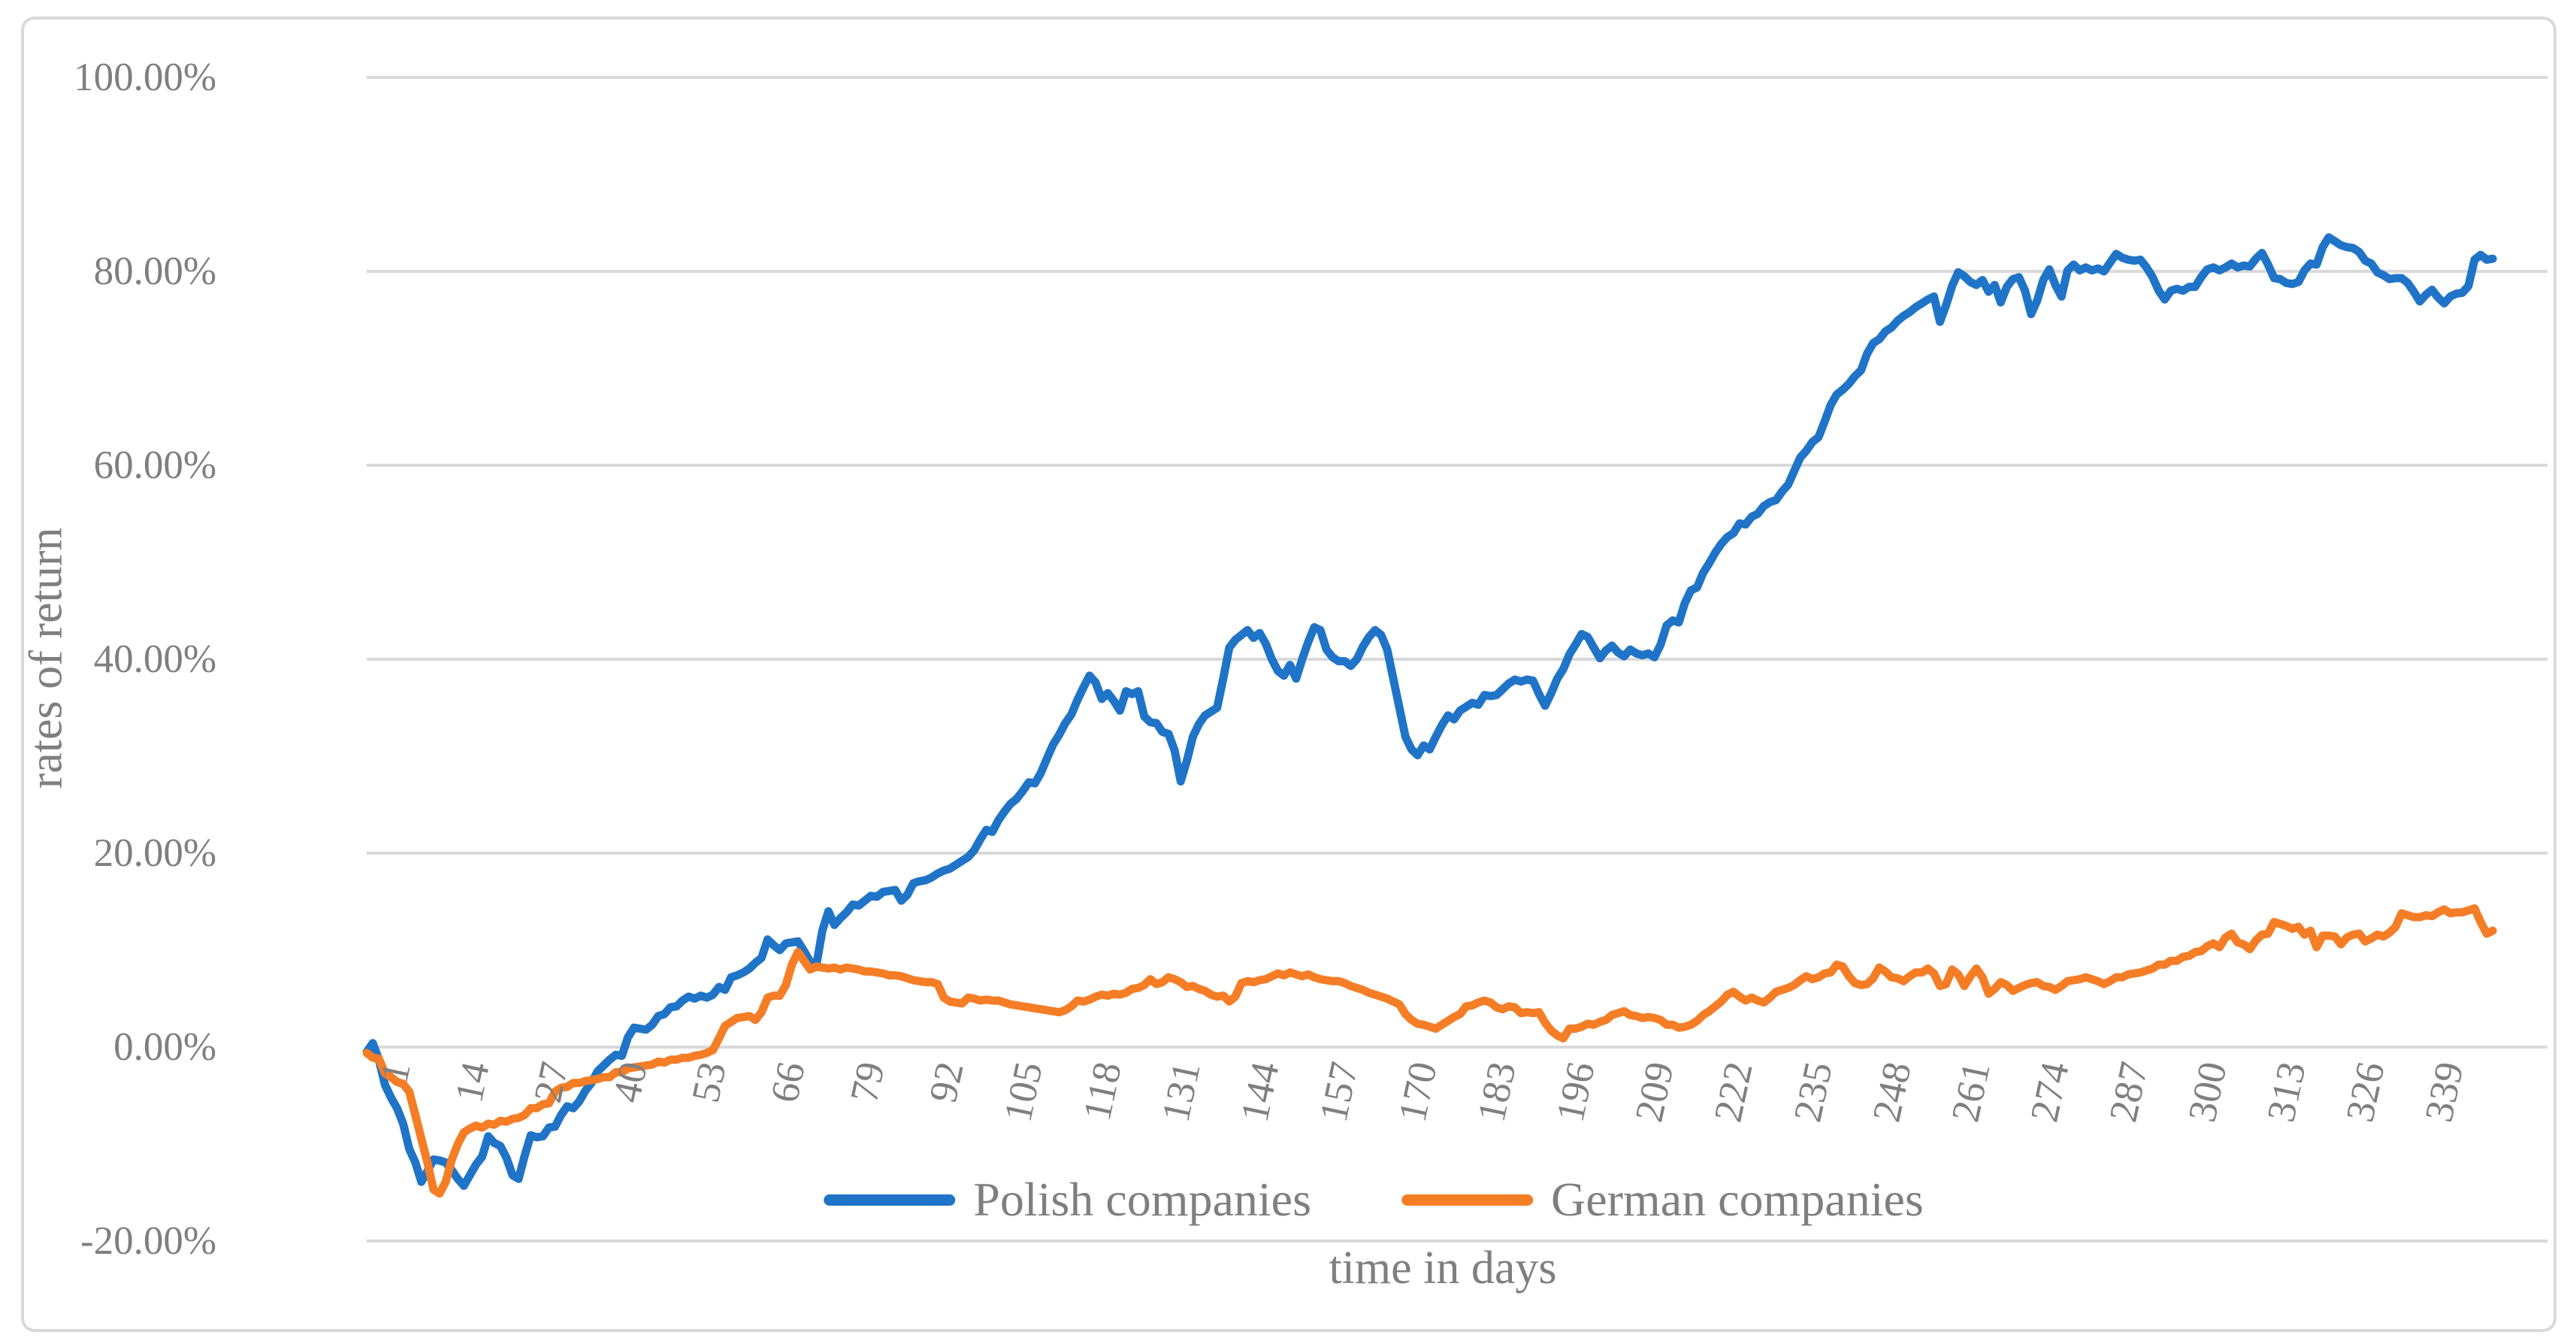 The width and height of the screenshot is (2576, 1344). What do you see at coordinates (154, 465) in the screenshot?
I see `y-tick-60.00%: 60.00%` at bounding box center [154, 465].